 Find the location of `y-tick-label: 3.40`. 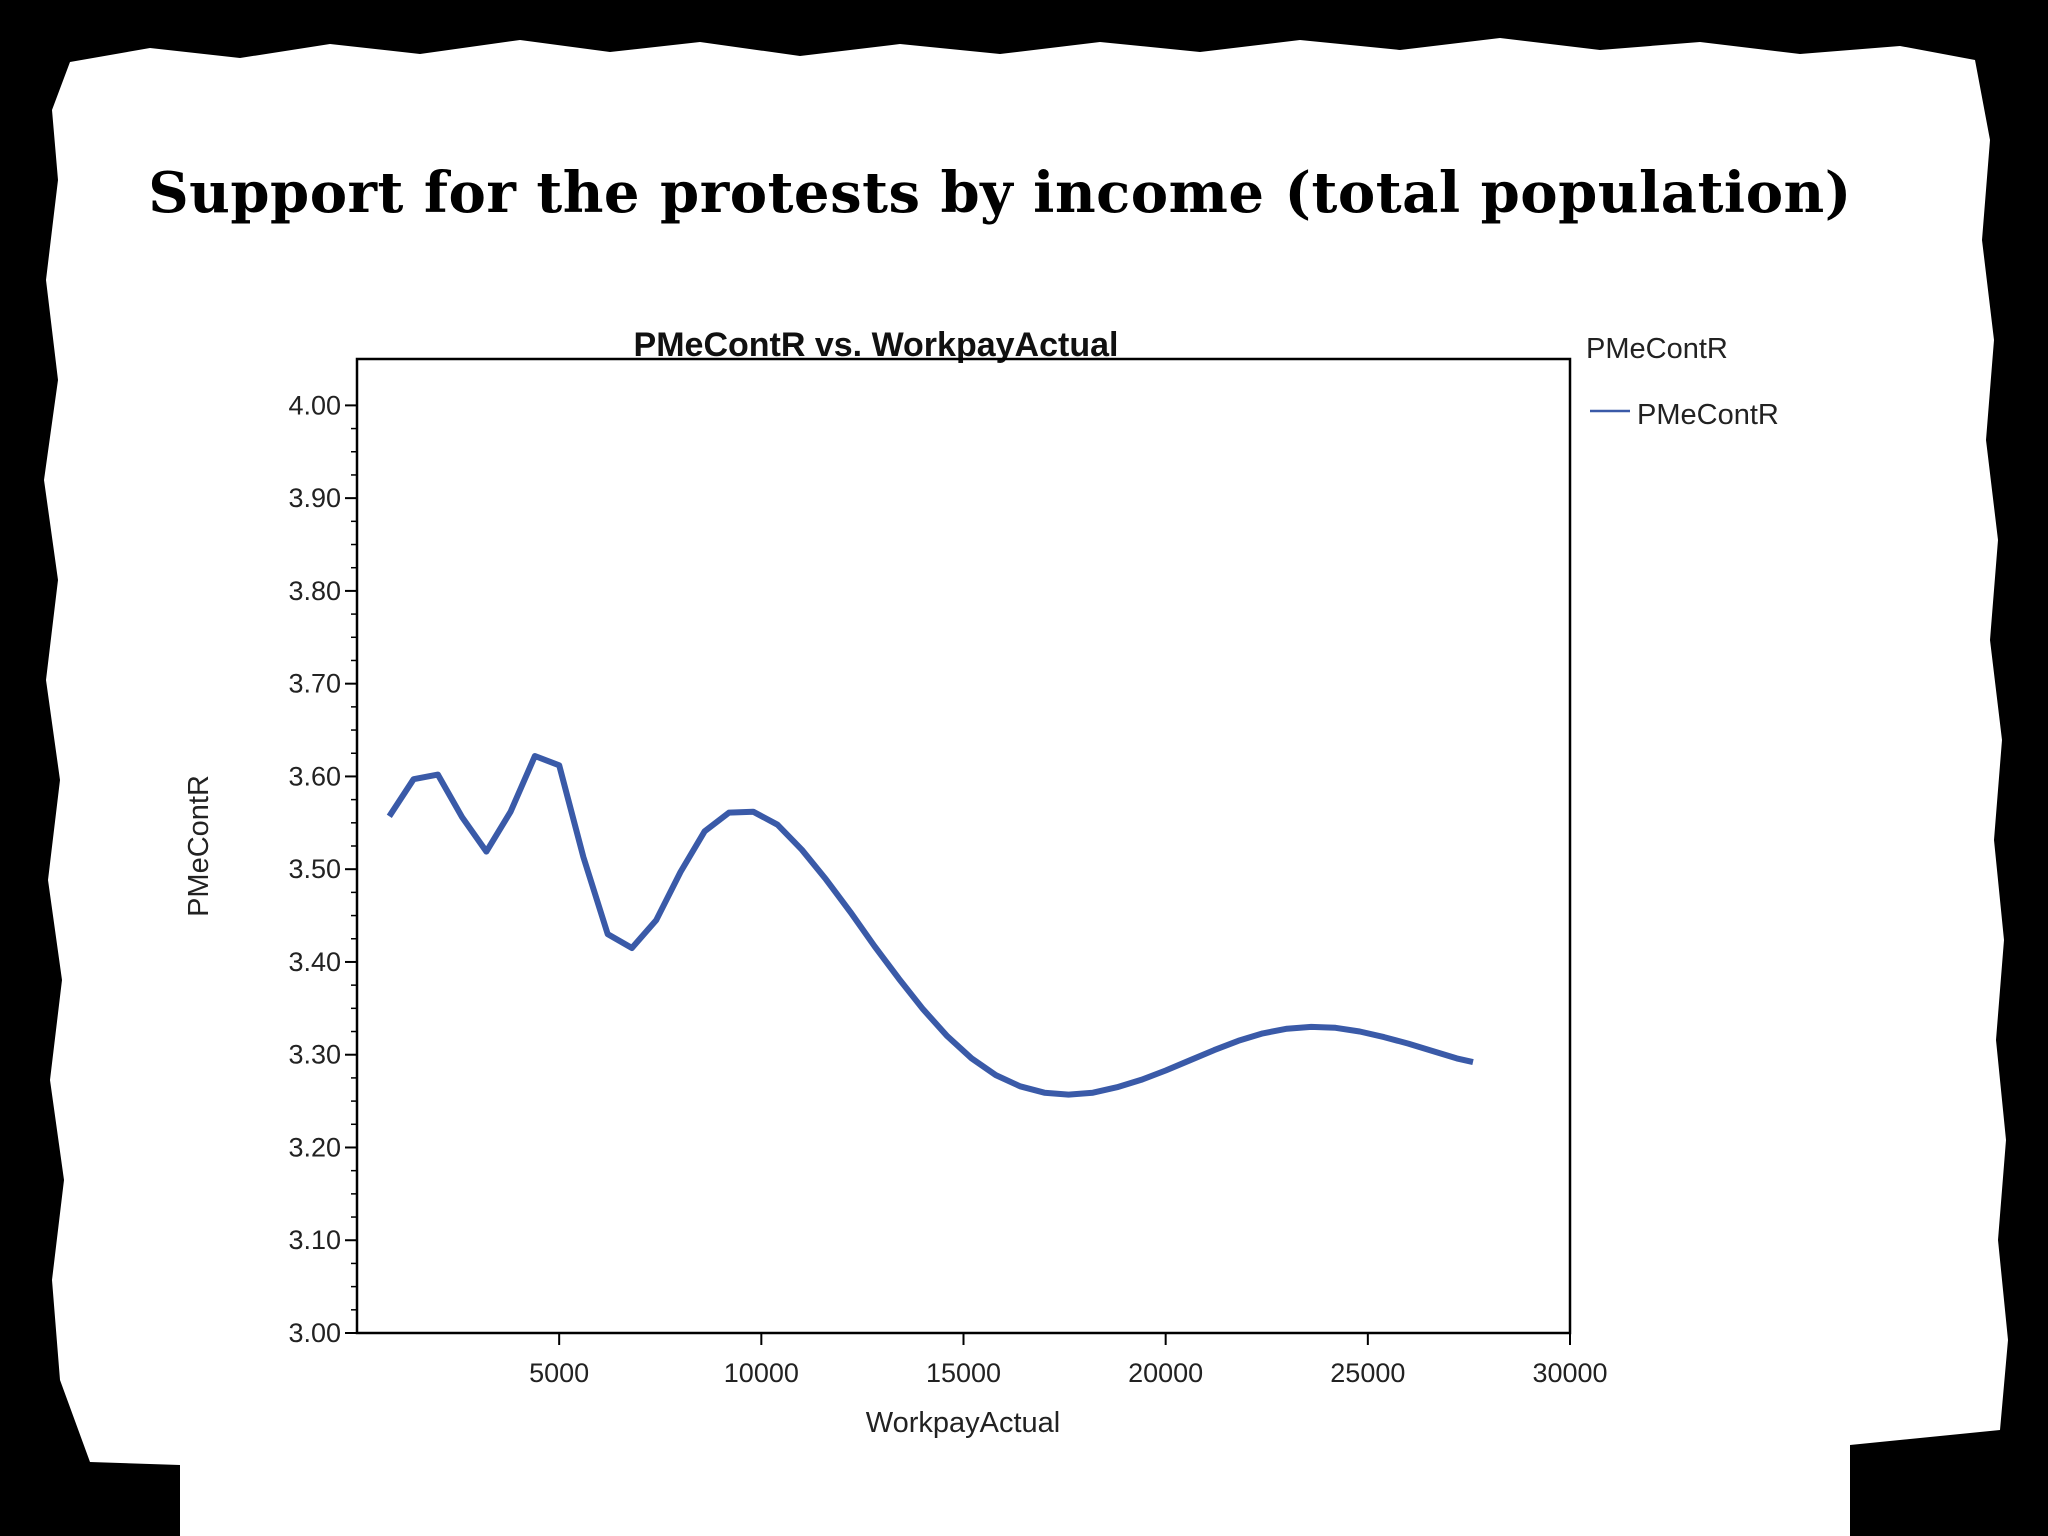

y-tick-label: 3.40 is located at coordinates (314, 962).